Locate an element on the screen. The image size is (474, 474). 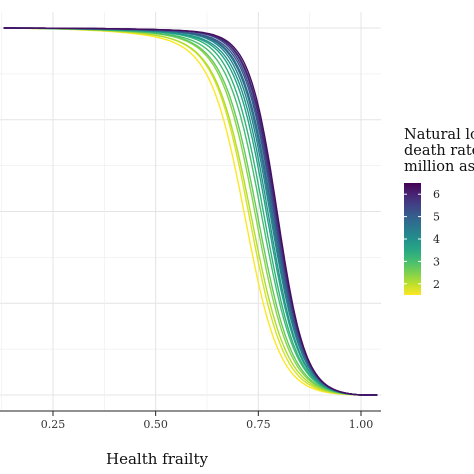
x-axis: 0.25 0.50 0.75 1.00 is located at coordinates (207, 421).